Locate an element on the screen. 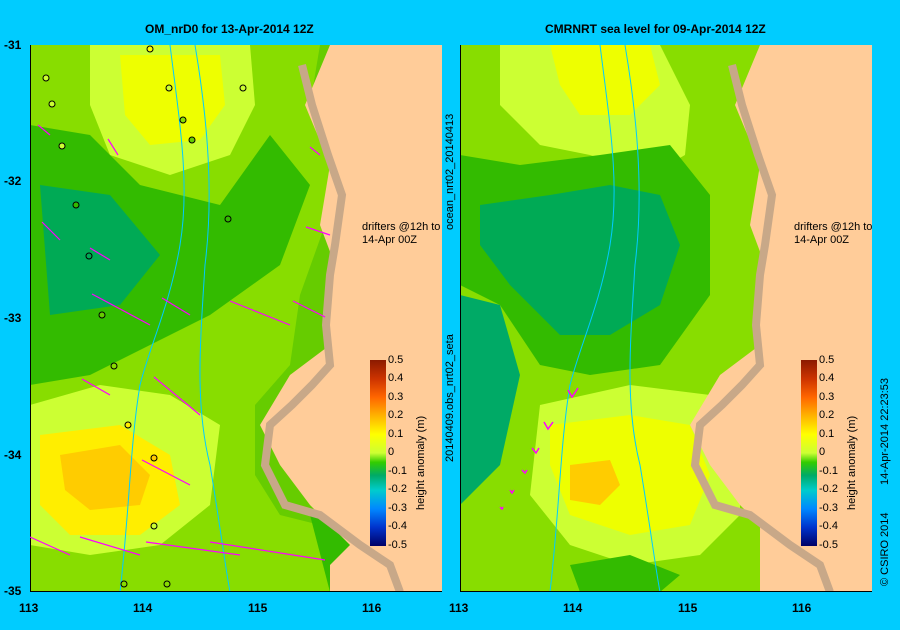 The width and height of the screenshot is (900, 630). left-drifters-label: drifters @12h to 14-Apr 00Z is located at coordinates (401, 234).